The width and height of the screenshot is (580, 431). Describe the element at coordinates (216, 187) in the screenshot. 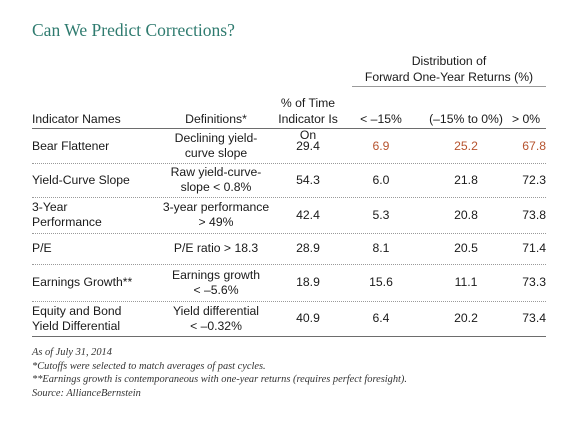

I see `definition-line: slope < 0.8%` at that location.